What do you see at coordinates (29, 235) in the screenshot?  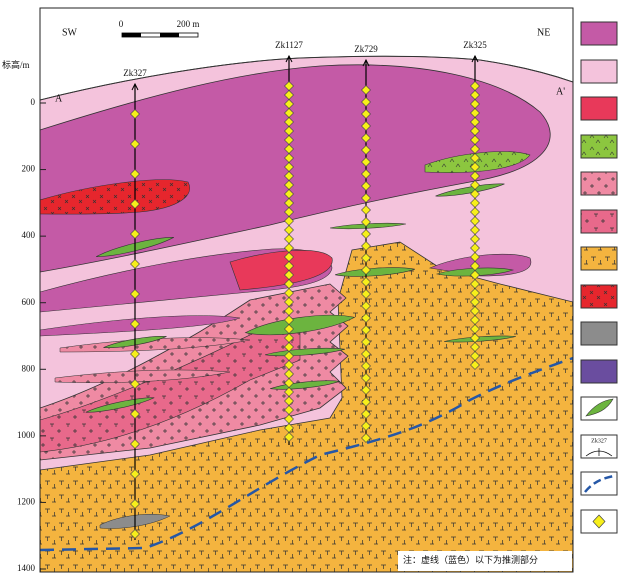 I see `tick-label: 400` at bounding box center [29, 235].